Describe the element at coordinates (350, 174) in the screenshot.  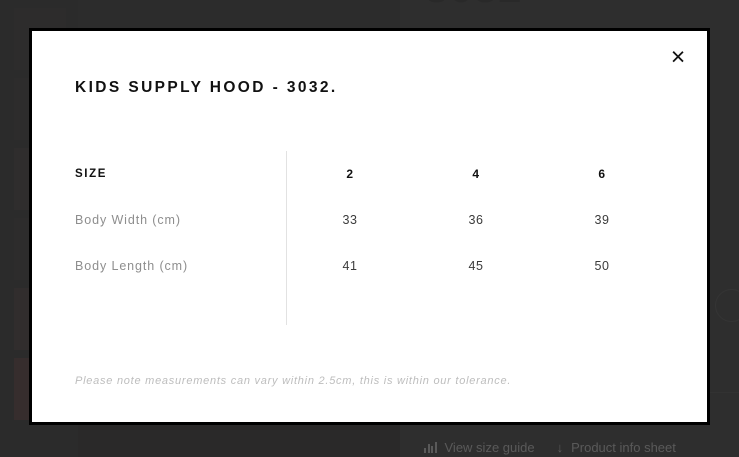
I see `size-column-header: 2` at that location.